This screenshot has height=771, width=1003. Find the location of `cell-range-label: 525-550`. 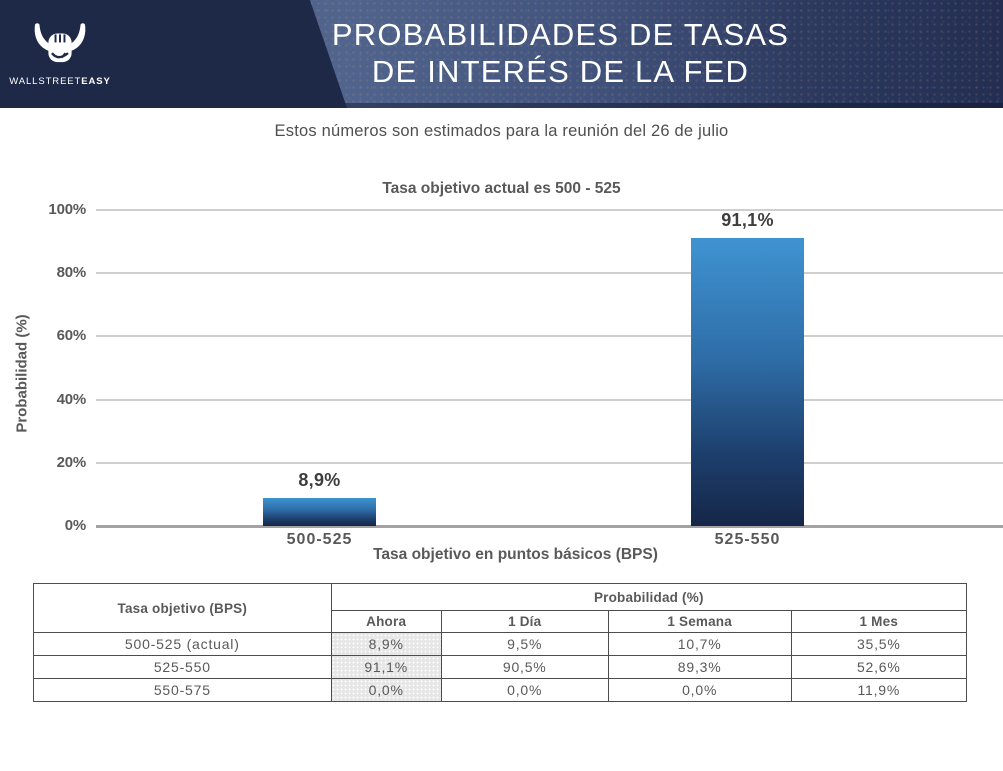

cell-range-label: 525-550 is located at coordinates (182, 667).